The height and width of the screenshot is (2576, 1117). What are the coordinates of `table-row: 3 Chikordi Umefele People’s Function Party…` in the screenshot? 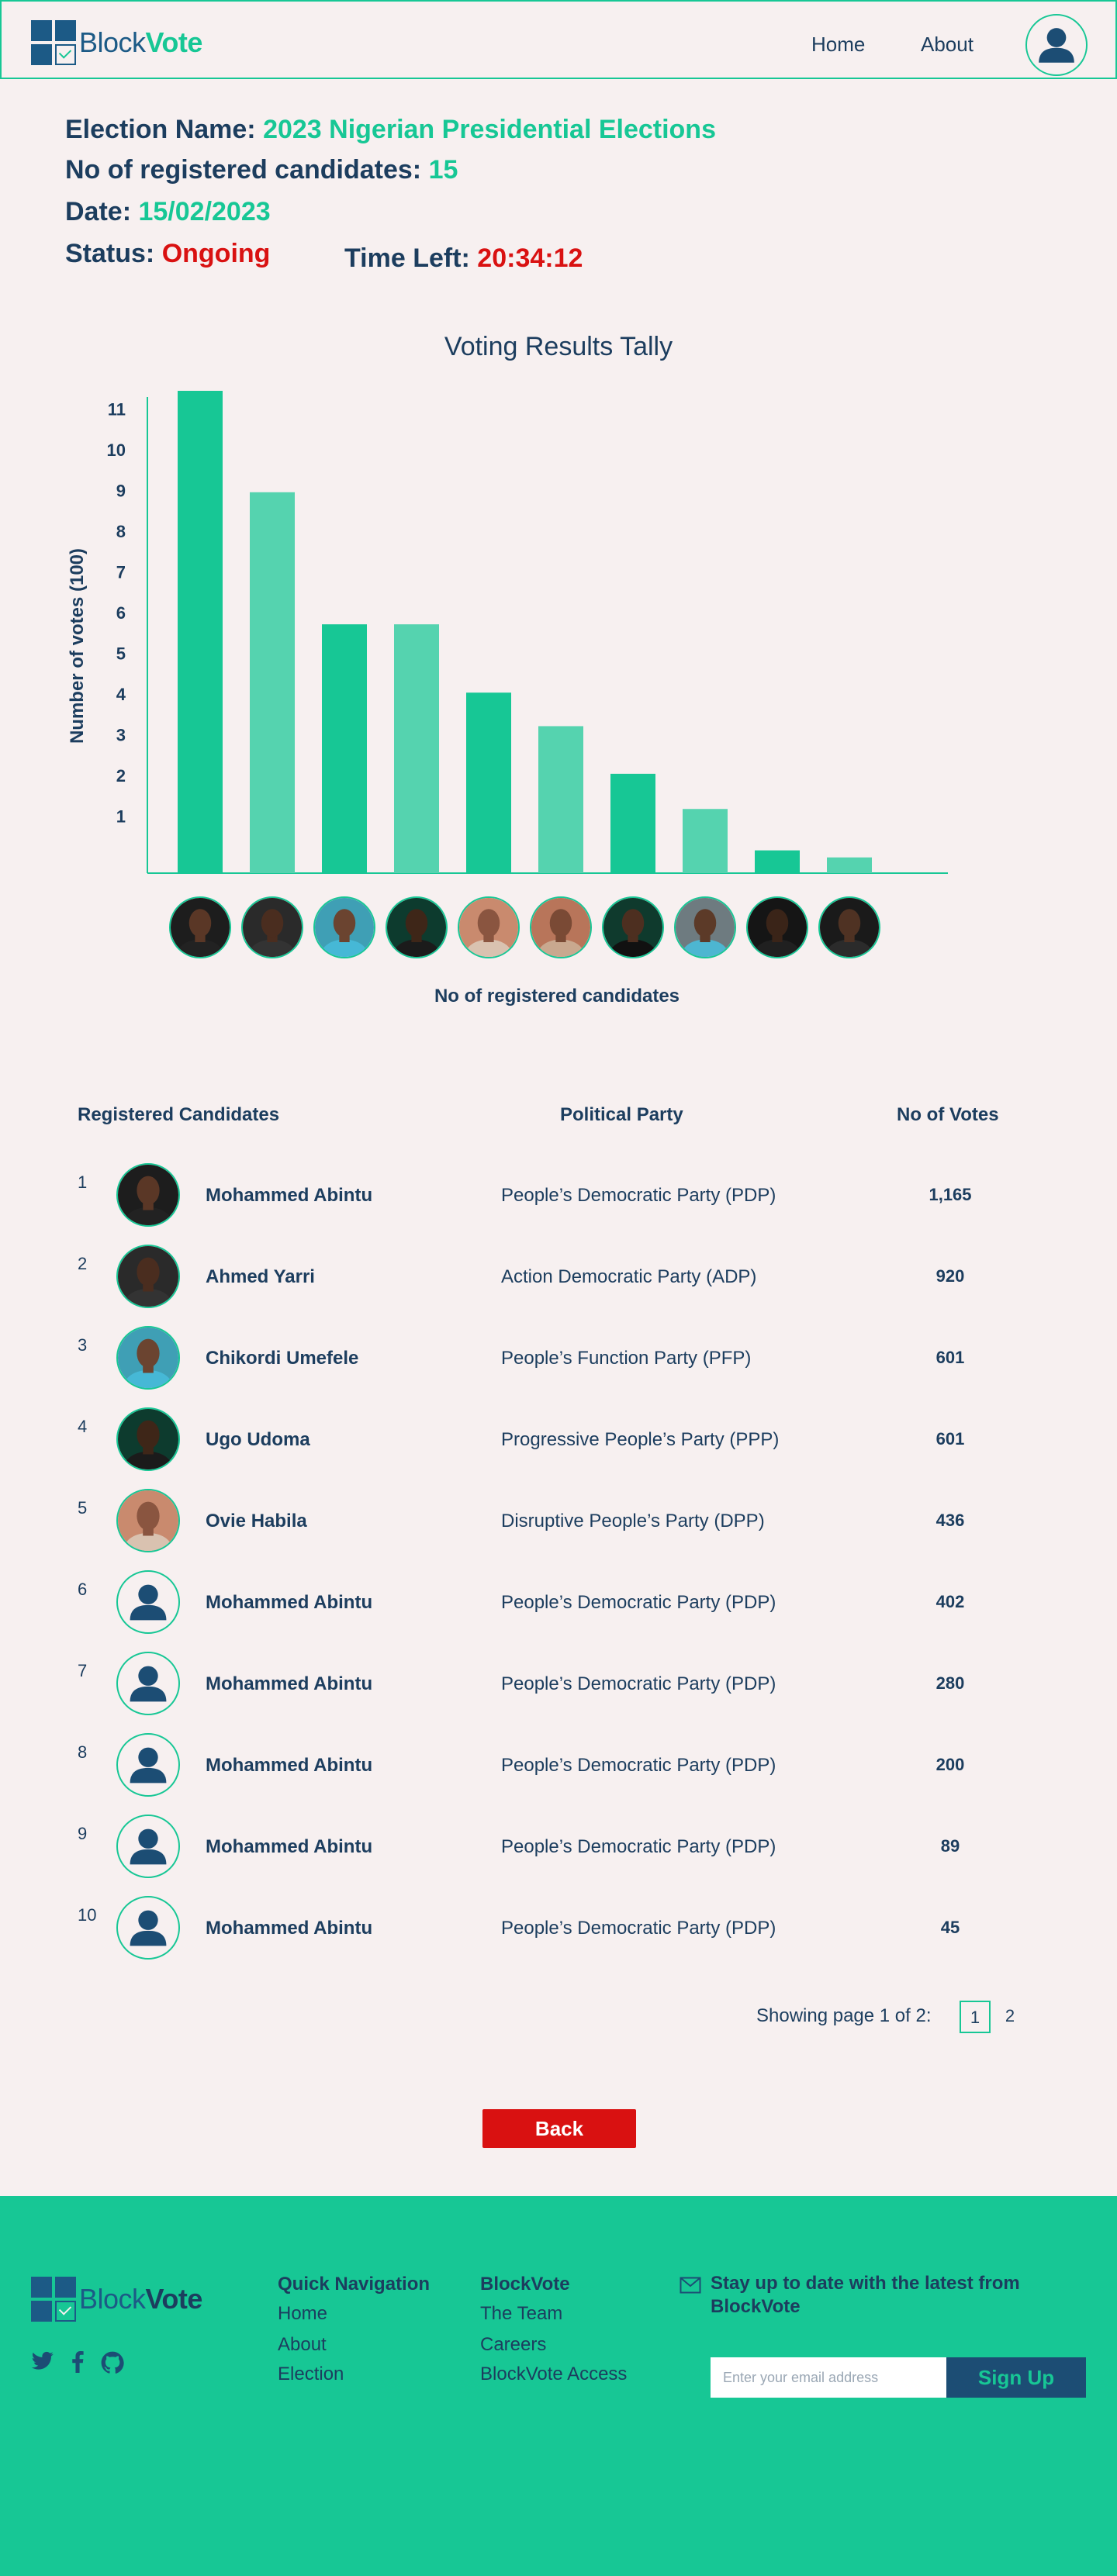 It's located at (558, 1367).